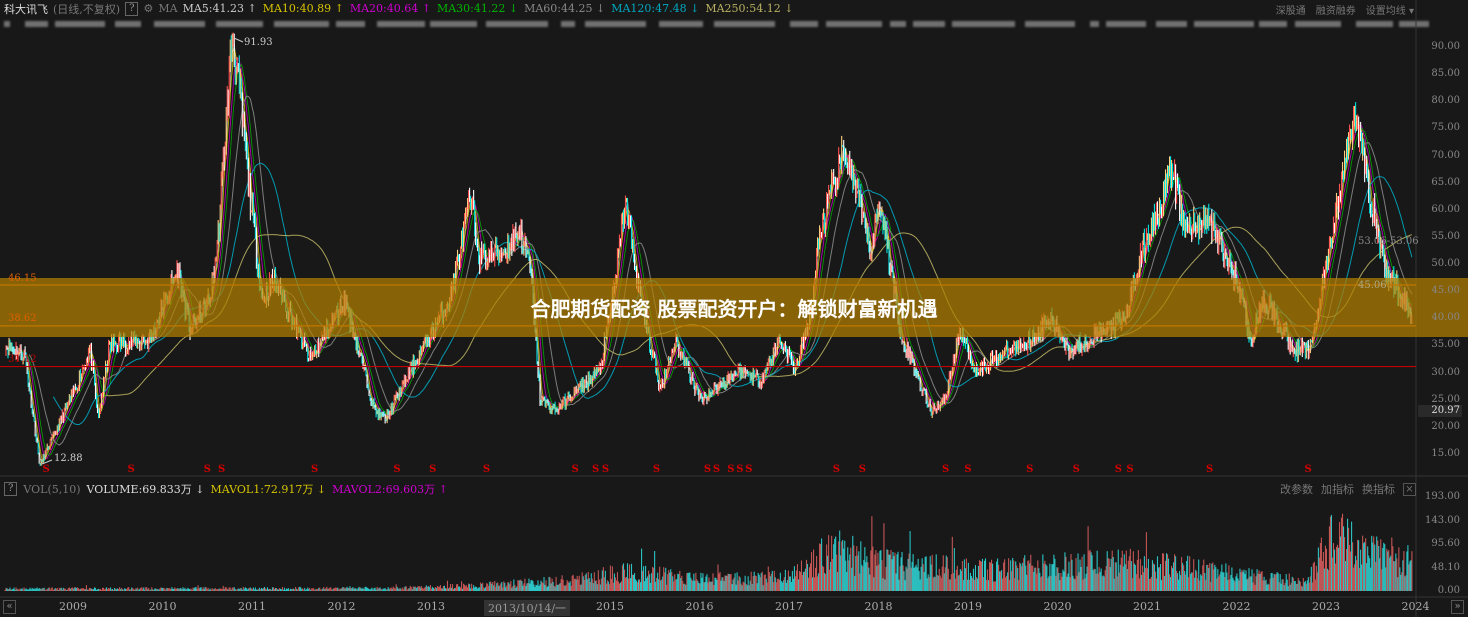  What do you see at coordinates (303, 8) in the screenshot?
I see `ma-value-1: MA10:40.89 ↑` at bounding box center [303, 8].